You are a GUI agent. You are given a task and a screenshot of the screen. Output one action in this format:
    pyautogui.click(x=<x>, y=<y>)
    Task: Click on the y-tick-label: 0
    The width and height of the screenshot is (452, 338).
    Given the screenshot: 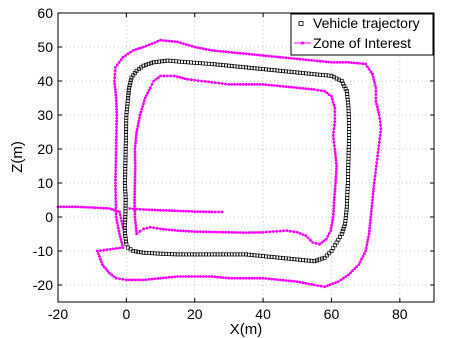 What is the action you would take?
    pyautogui.click(x=49, y=217)
    